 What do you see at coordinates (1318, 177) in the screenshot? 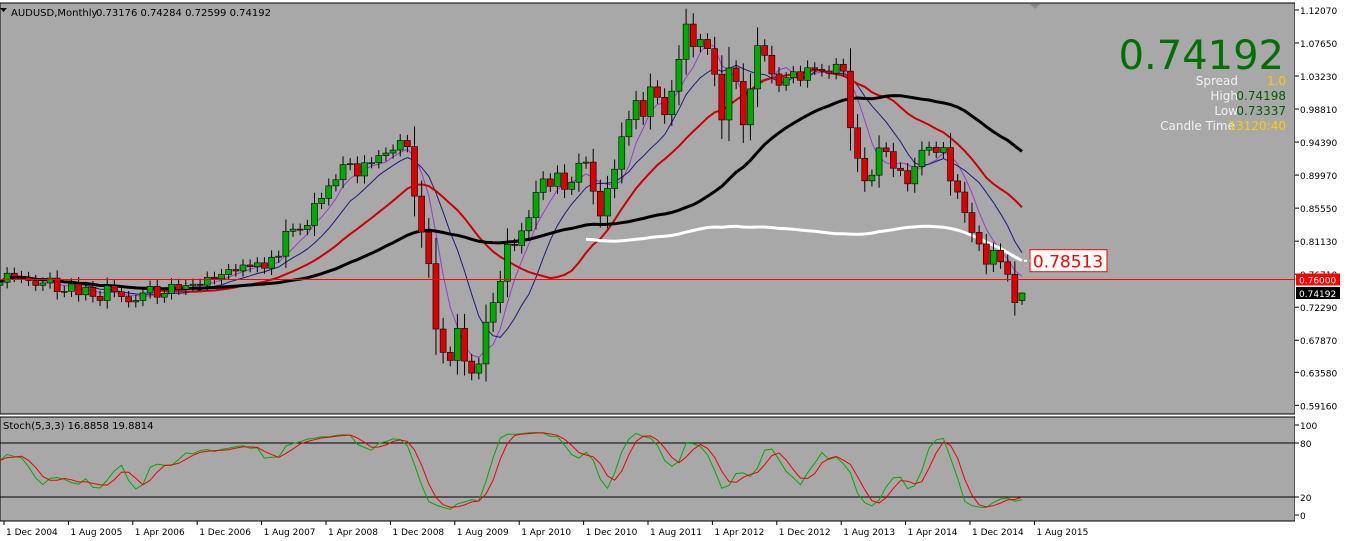
I see `price-tick-label: 0.89970` at bounding box center [1318, 177].